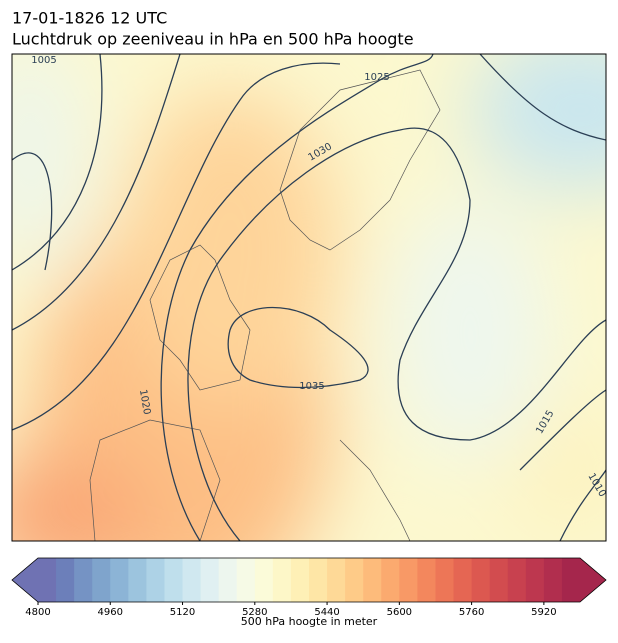  What do you see at coordinates (37, 612) in the screenshot?
I see `colorbar-tick-label: 4800` at bounding box center [37, 612].